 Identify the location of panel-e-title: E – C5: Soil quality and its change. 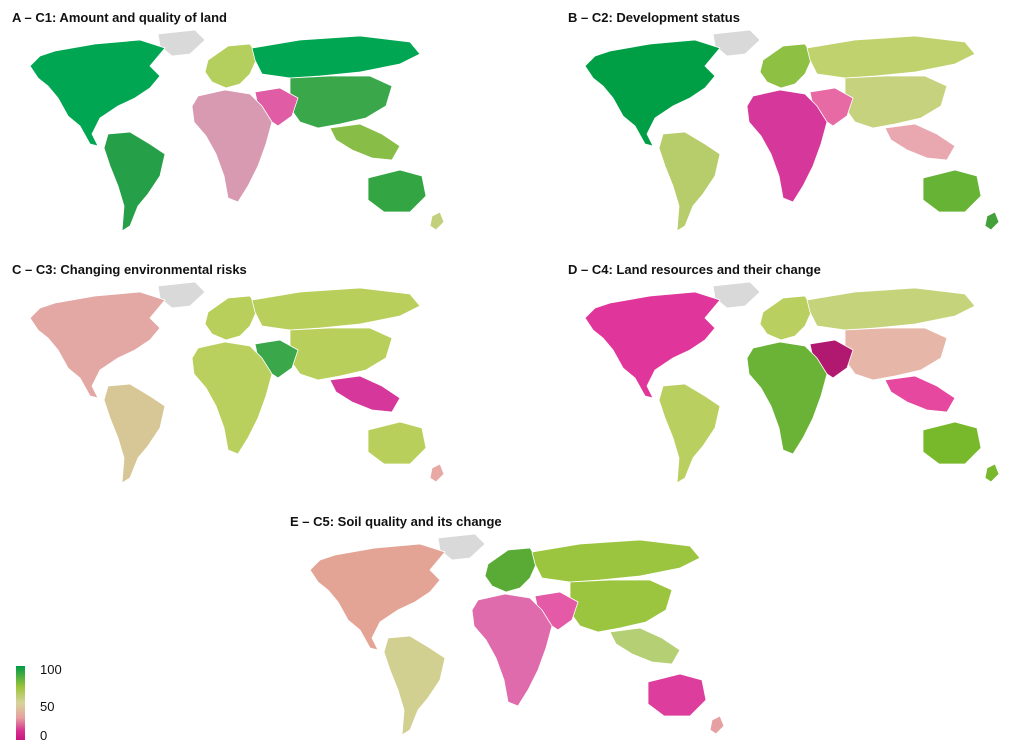
(396, 521).